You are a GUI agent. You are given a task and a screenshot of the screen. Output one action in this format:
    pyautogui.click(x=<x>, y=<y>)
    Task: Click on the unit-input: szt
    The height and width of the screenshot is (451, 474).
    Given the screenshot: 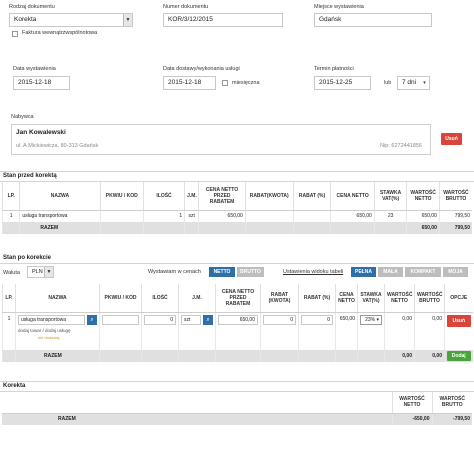 What is the action you would take?
    pyautogui.click(x=191, y=319)
    